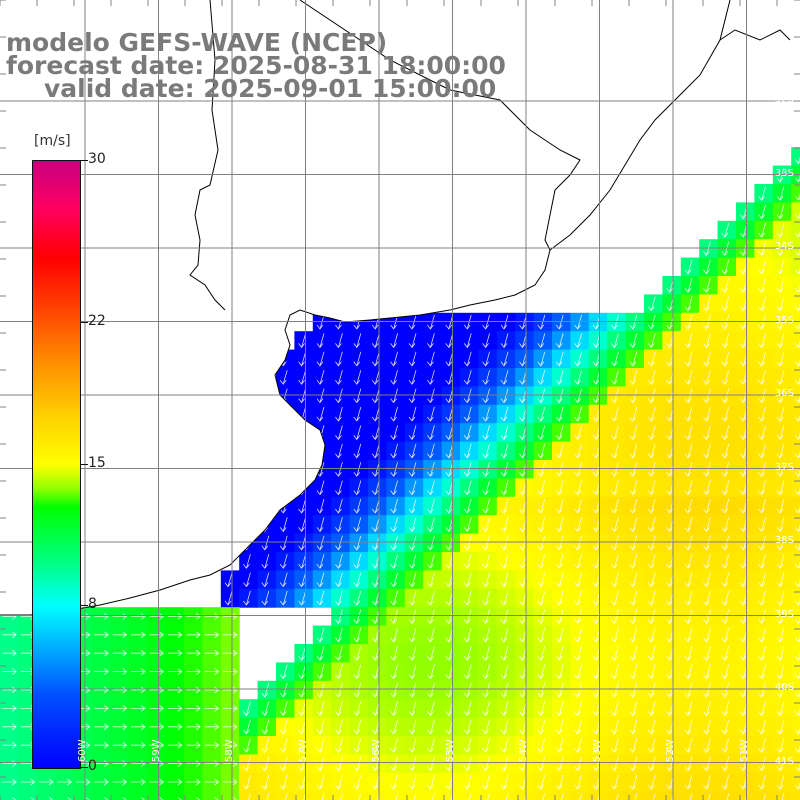 The width and height of the screenshot is (800, 800). What do you see at coordinates (670, 750) in the screenshot?
I see `longitude-label: 52W` at bounding box center [670, 750].